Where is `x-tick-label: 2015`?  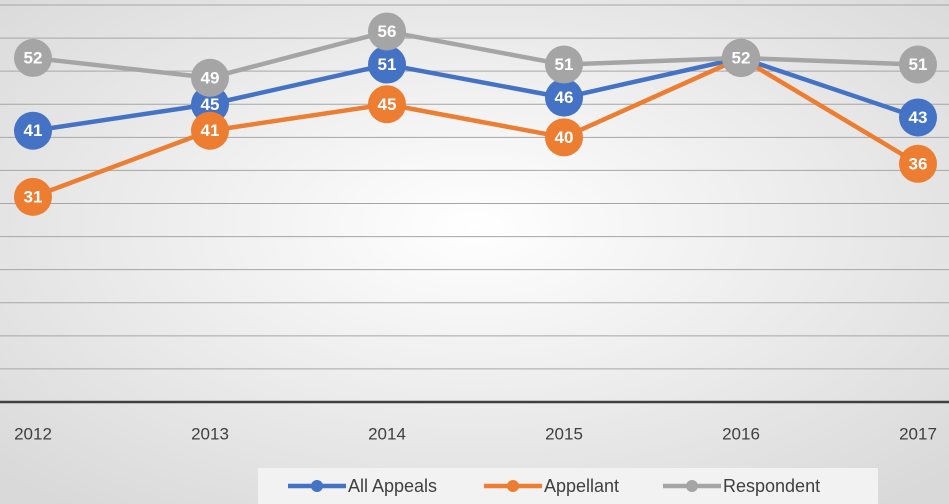
x-tick-label: 2015 is located at coordinates (564, 434).